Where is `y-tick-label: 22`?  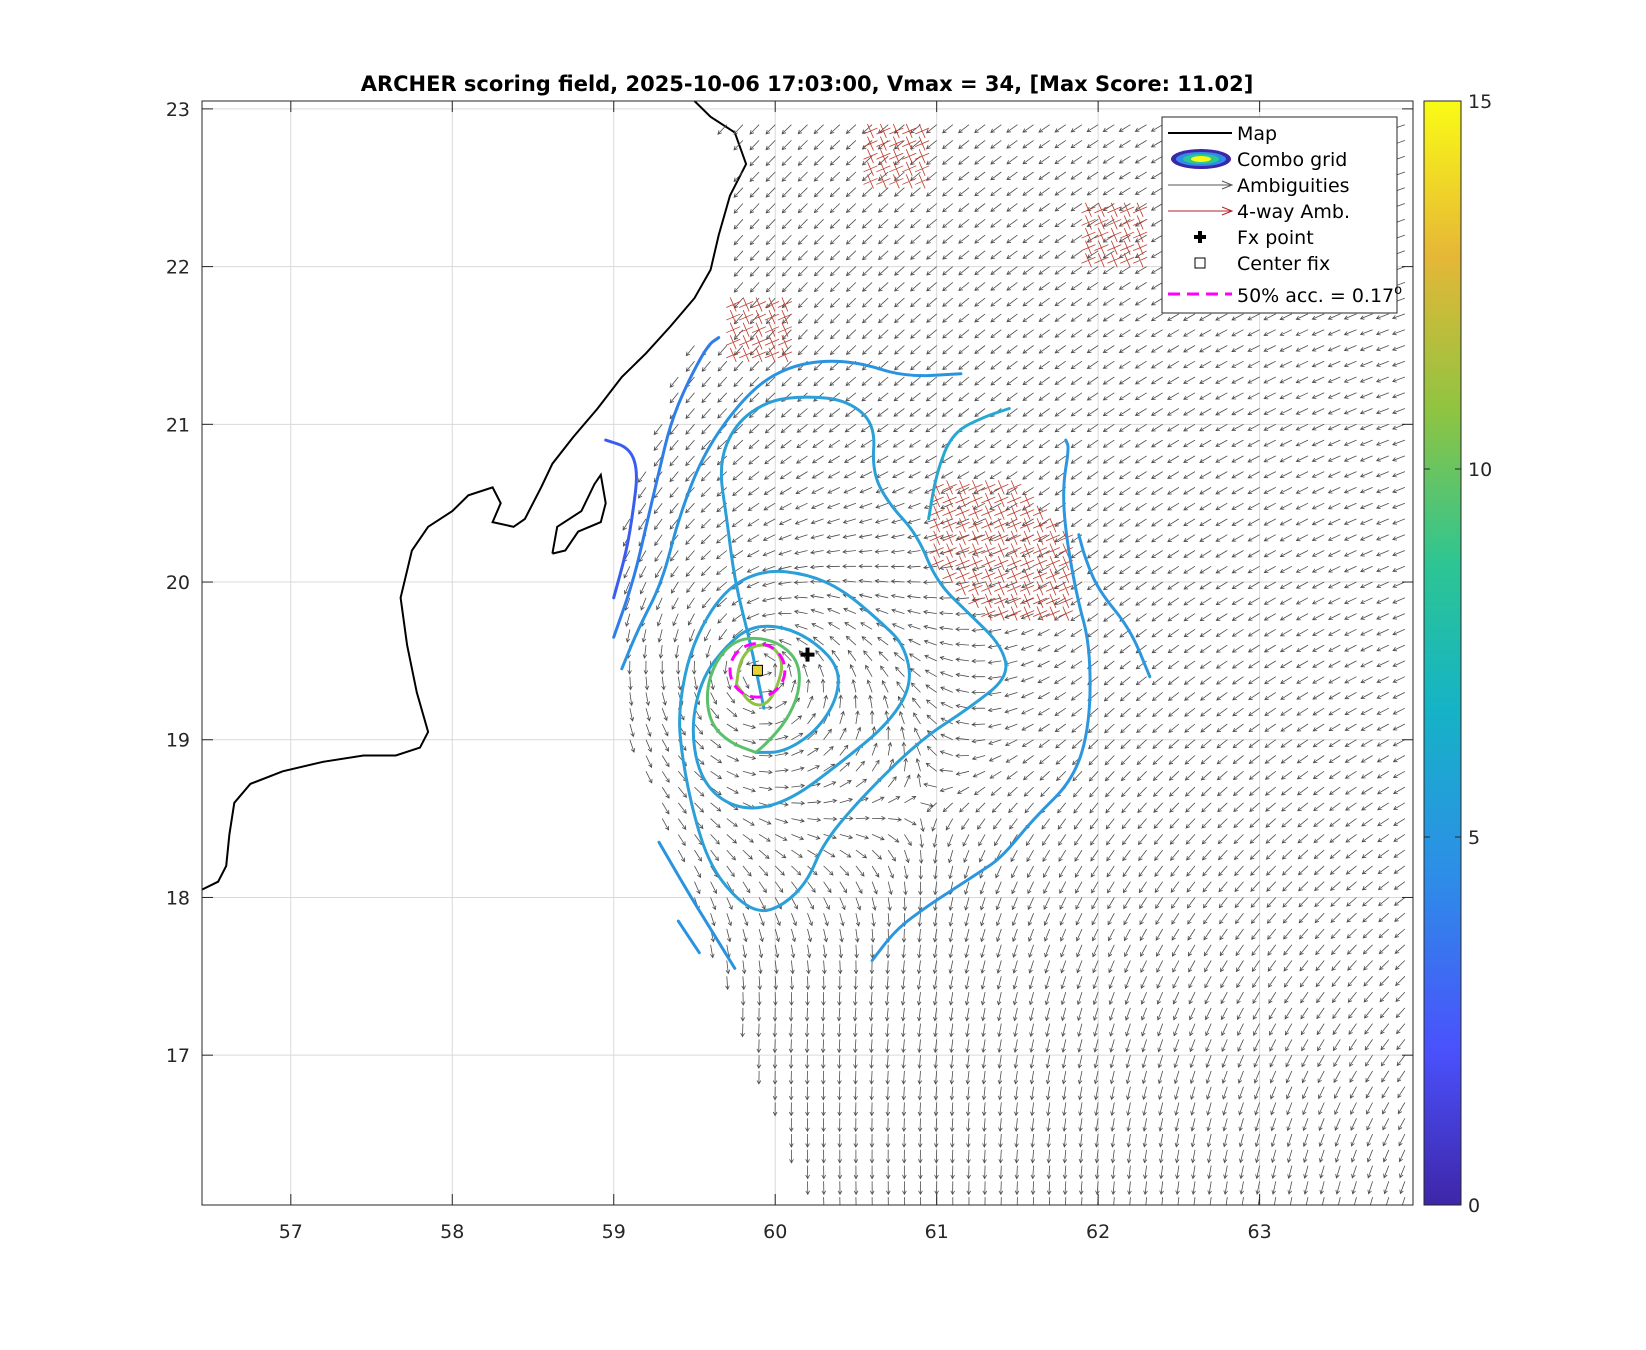 y-tick-label: 22 is located at coordinates (178, 268).